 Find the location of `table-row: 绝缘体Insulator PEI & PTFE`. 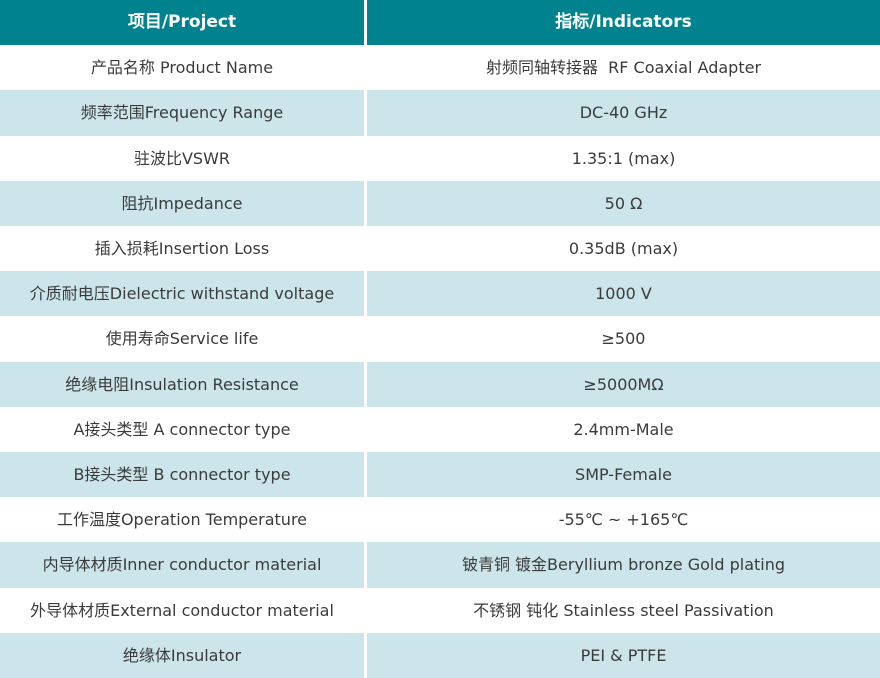

table-row: 绝缘体Insulator PEI & PTFE is located at coordinates (440, 655).